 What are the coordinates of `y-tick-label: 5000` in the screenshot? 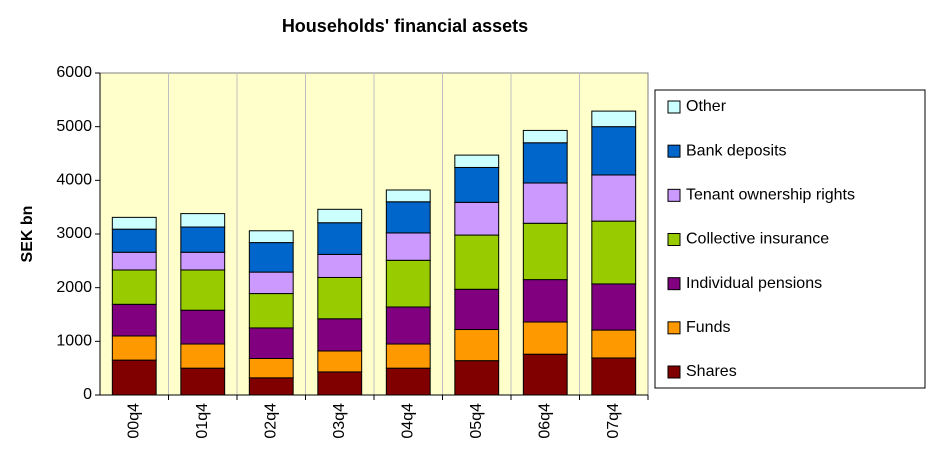 It's located at (74, 126).